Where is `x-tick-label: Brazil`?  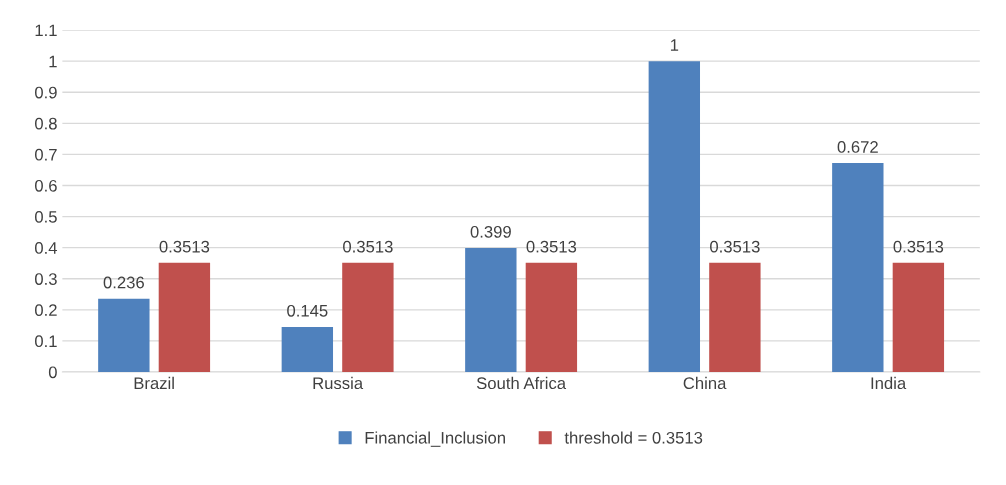 x-tick-label: Brazil is located at coordinates (154, 383).